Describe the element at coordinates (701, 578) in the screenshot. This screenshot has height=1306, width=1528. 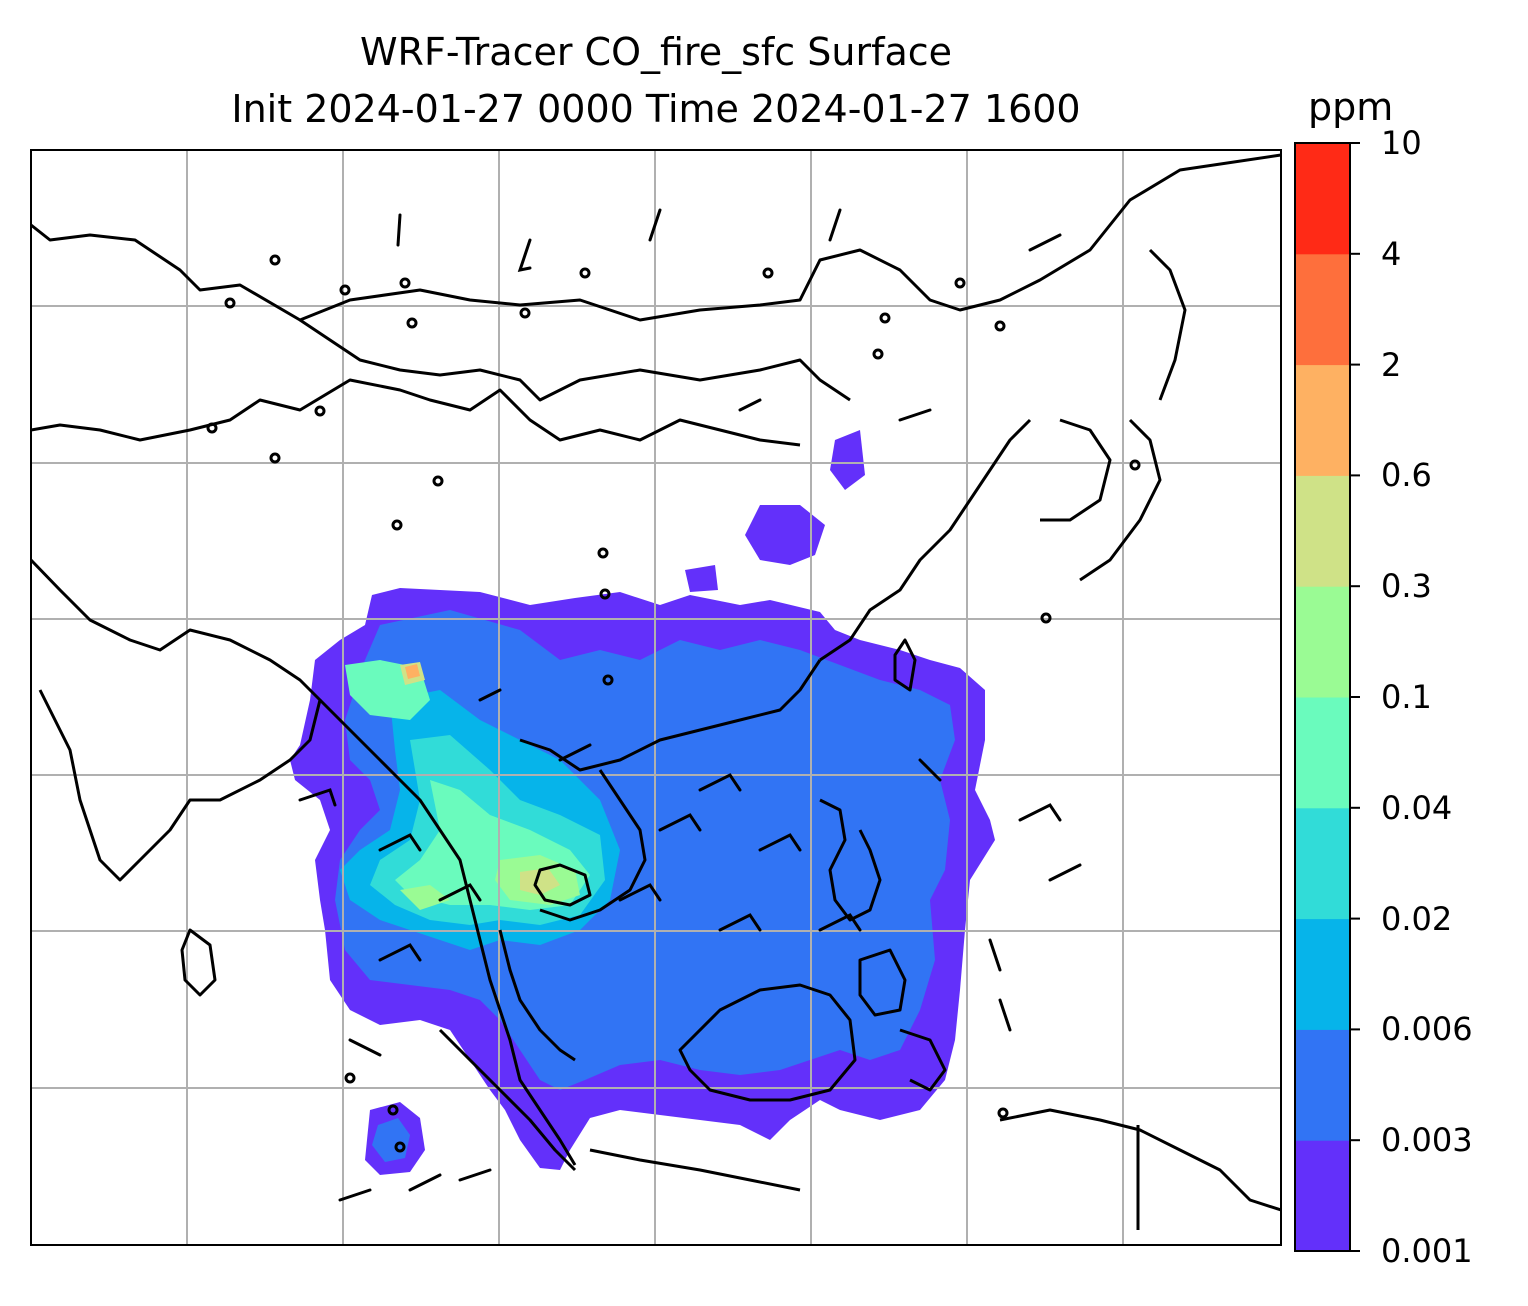
I see `concentration-band-0001-north2` at that location.